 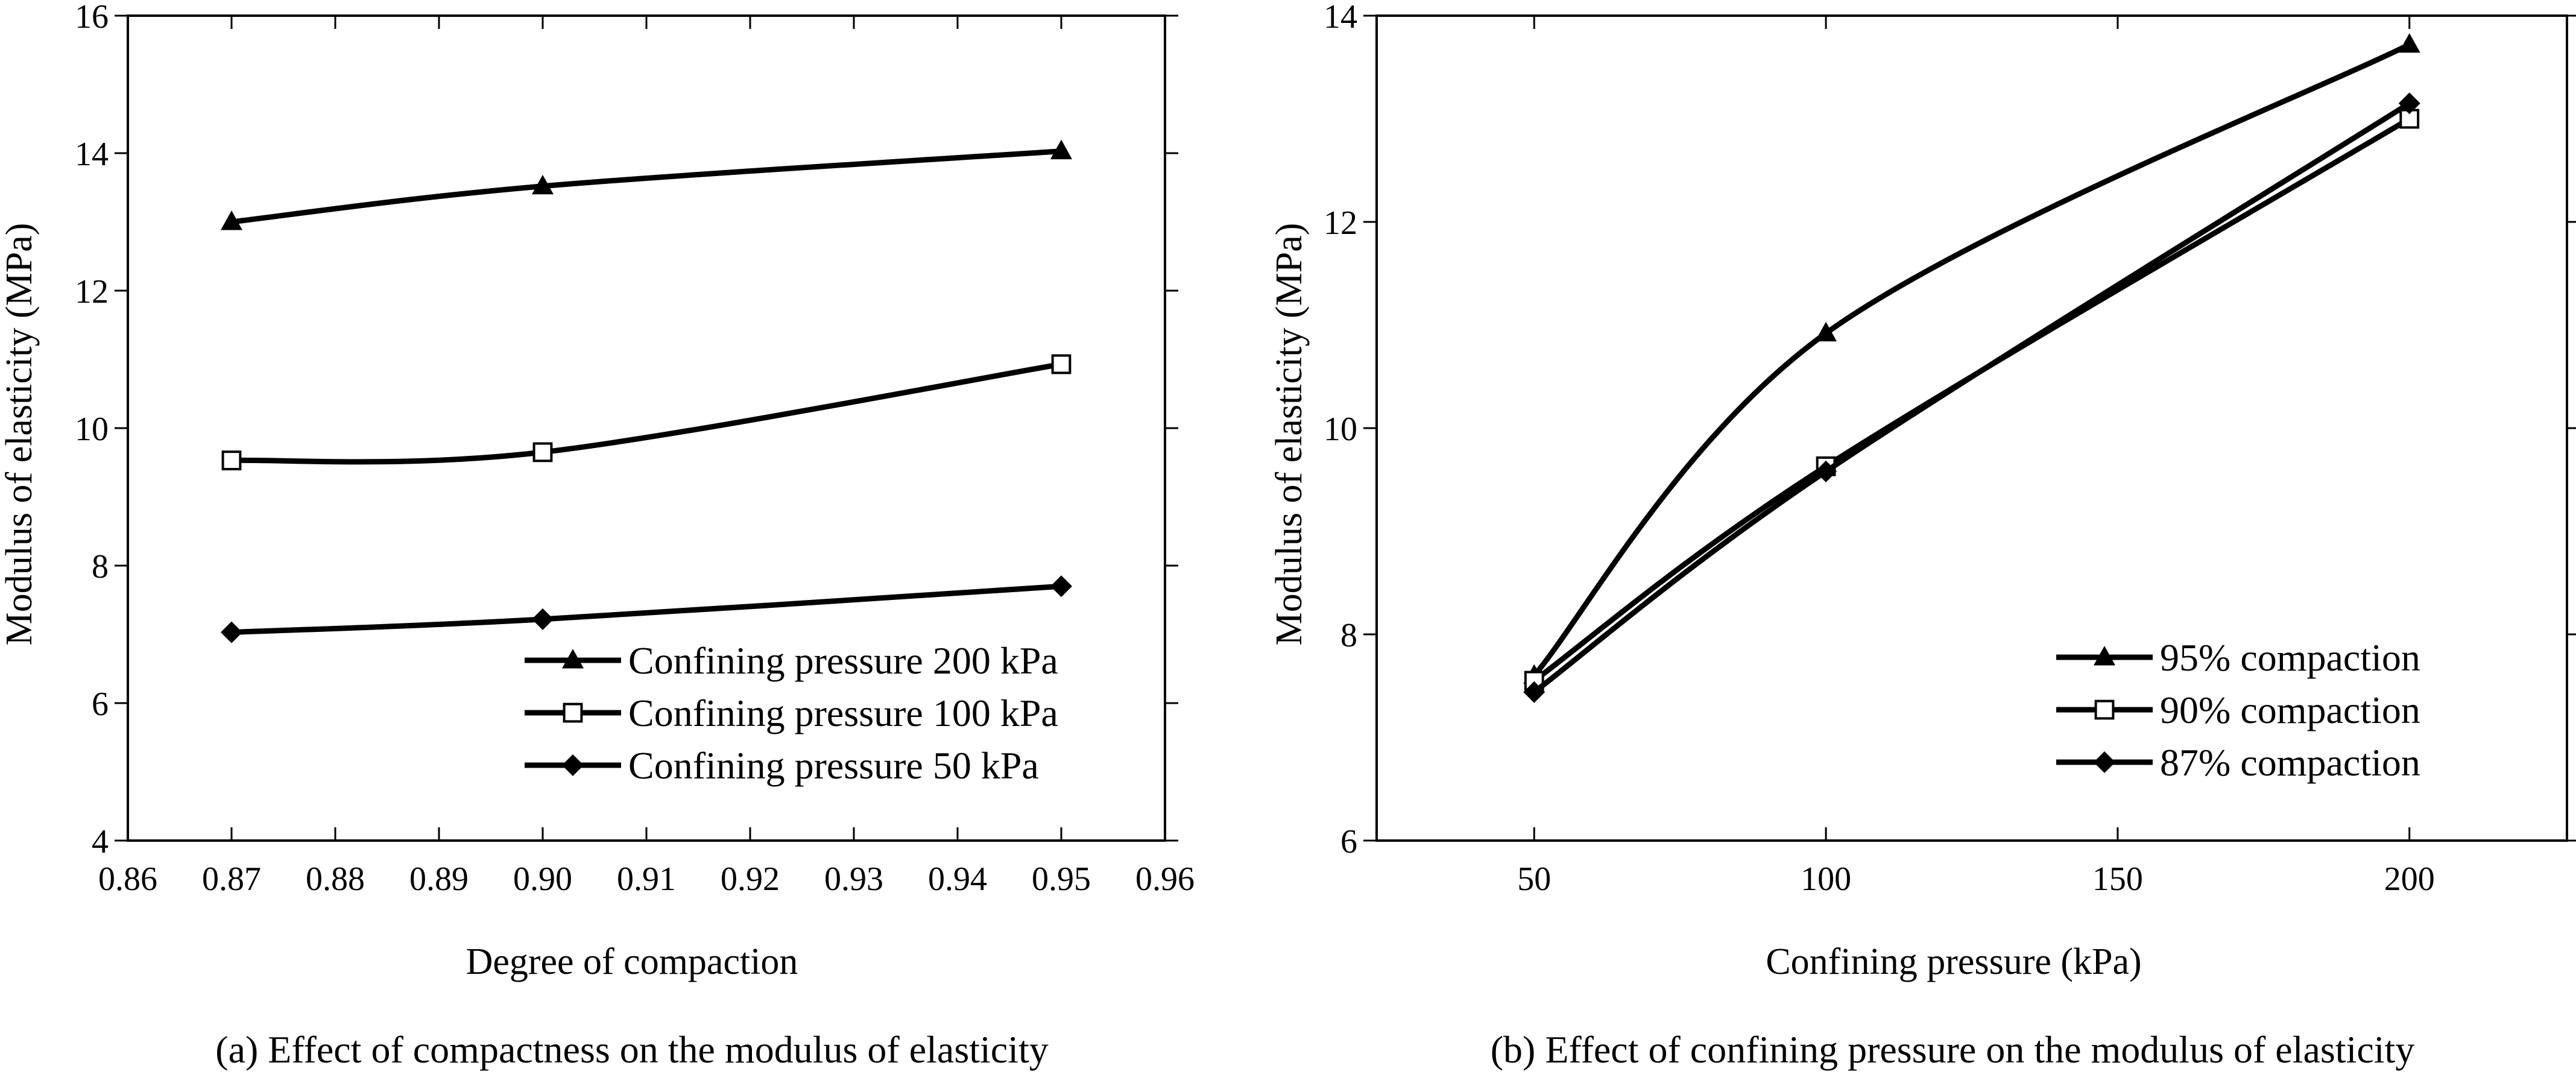 What do you see at coordinates (20, 434) in the screenshot?
I see `panel-a-y-axis-label: Modulus of elasticity (MPa)` at bounding box center [20, 434].